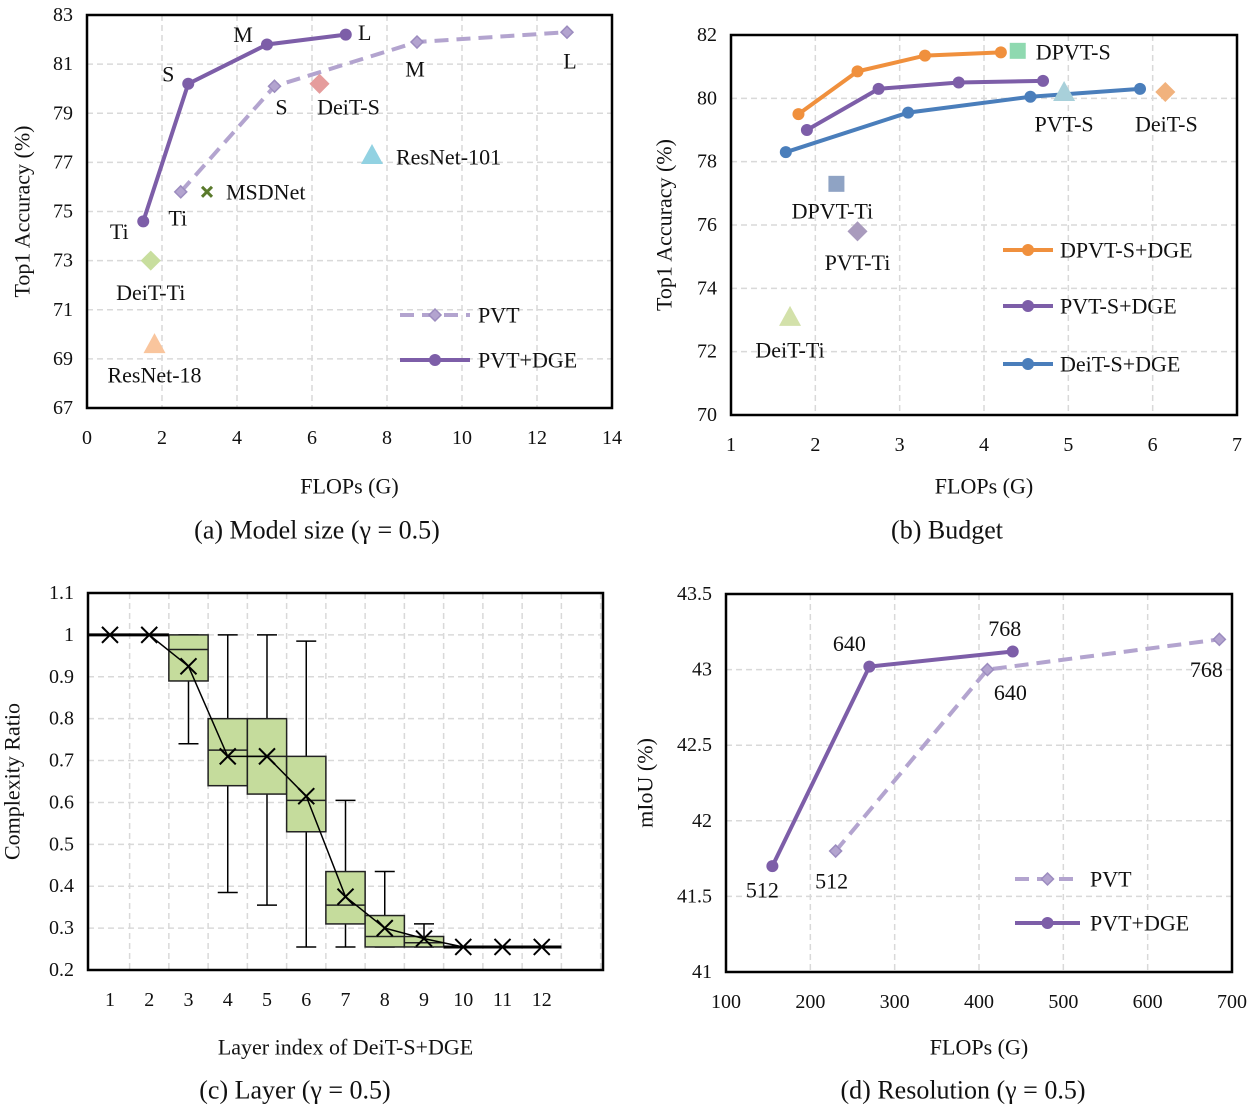  What do you see at coordinates (69, 635) in the screenshot?
I see `y-tick-label: 1` at bounding box center [69, 635].